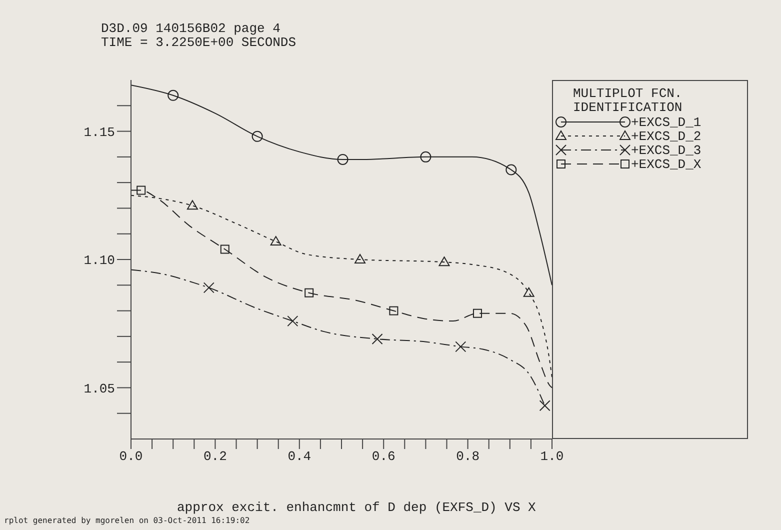 This screenshot has width=781, height=530. Describe the element at coordinates (468, 456) in the screenshot. I see `x-tick-label: 0.8` at that location.